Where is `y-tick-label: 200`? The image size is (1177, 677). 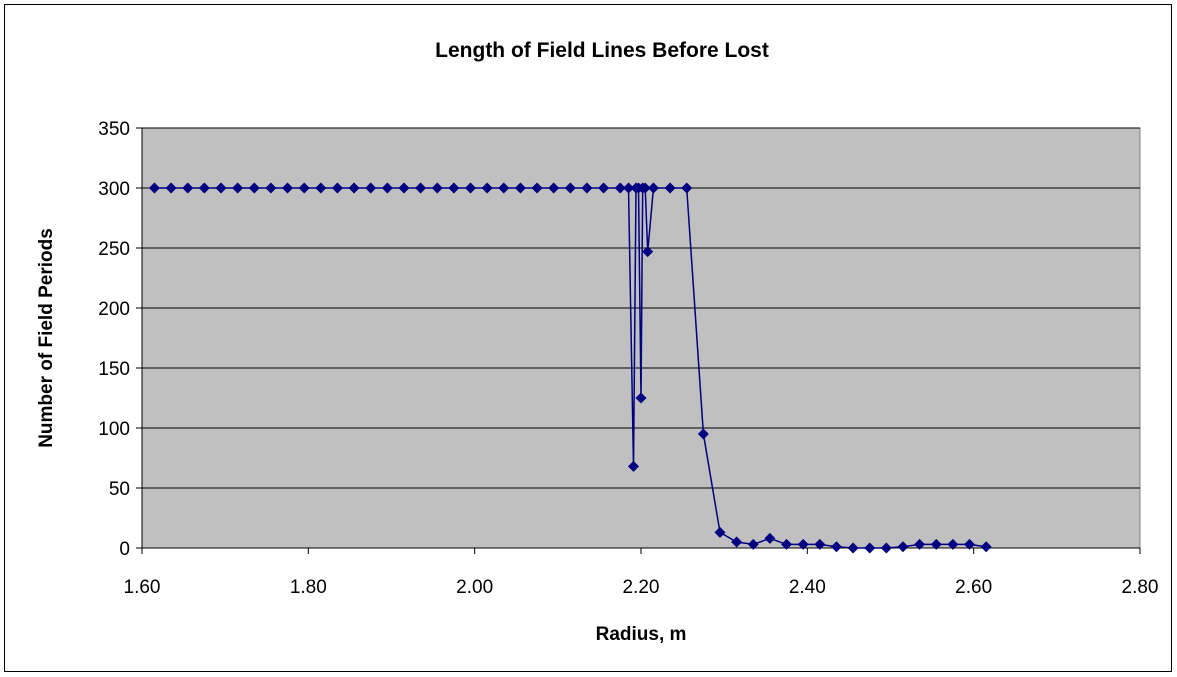
y-tick-label: 200 is located at coordinates (114, 309).